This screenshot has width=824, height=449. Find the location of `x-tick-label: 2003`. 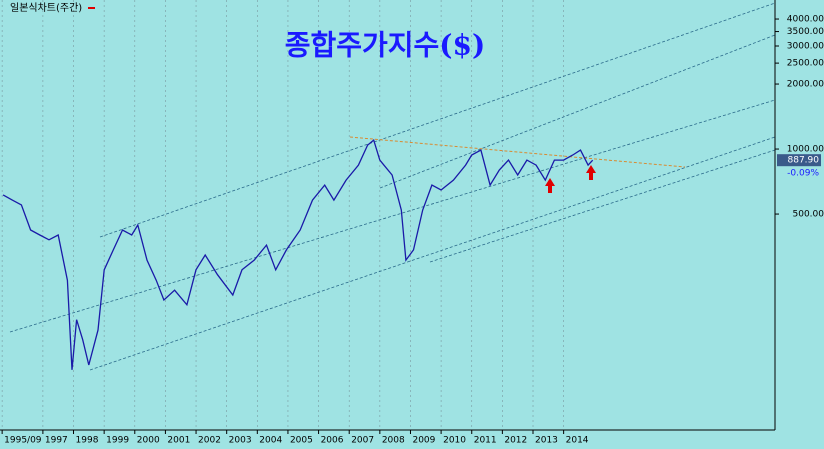

x-tick-label: 2003 is located at coordinates (240, 441).